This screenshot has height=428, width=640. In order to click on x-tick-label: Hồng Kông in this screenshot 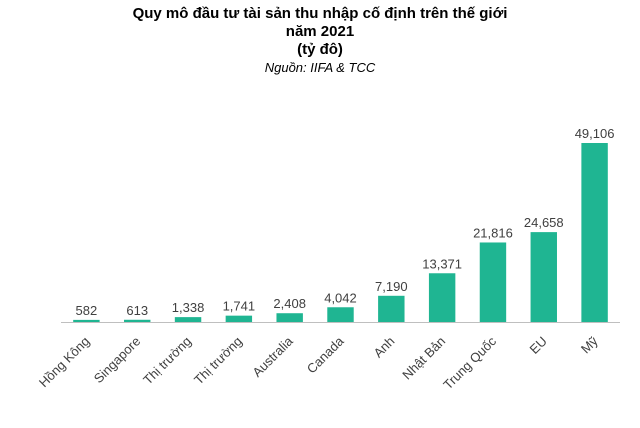, I will do `click(64, 362)`.